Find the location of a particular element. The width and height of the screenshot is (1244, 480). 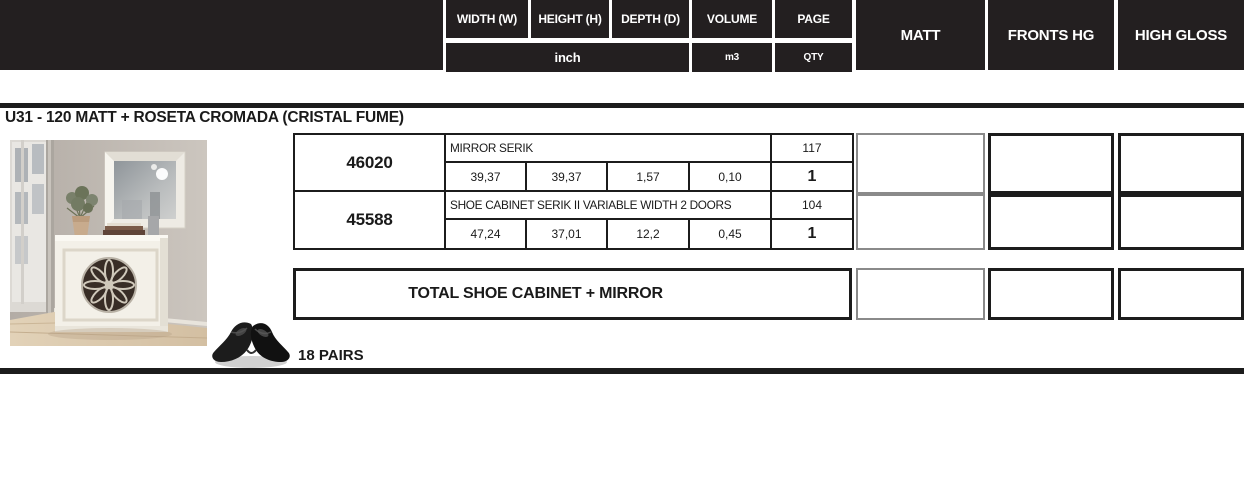

high-gloss-total-entry-cell is located at coordinates (1181, 294).